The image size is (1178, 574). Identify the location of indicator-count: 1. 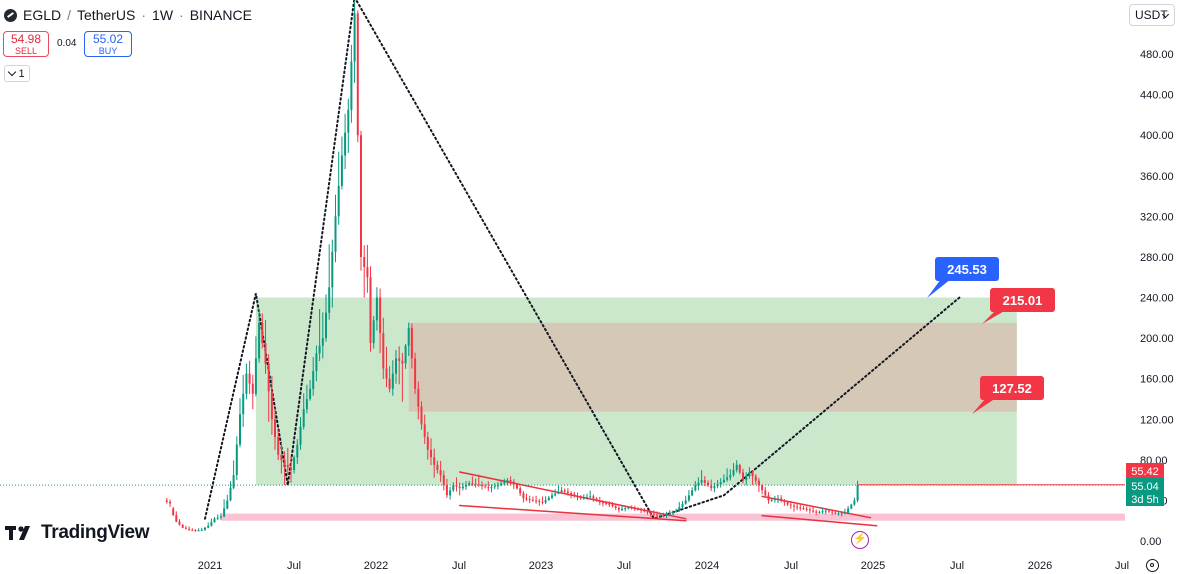
(21, 73).